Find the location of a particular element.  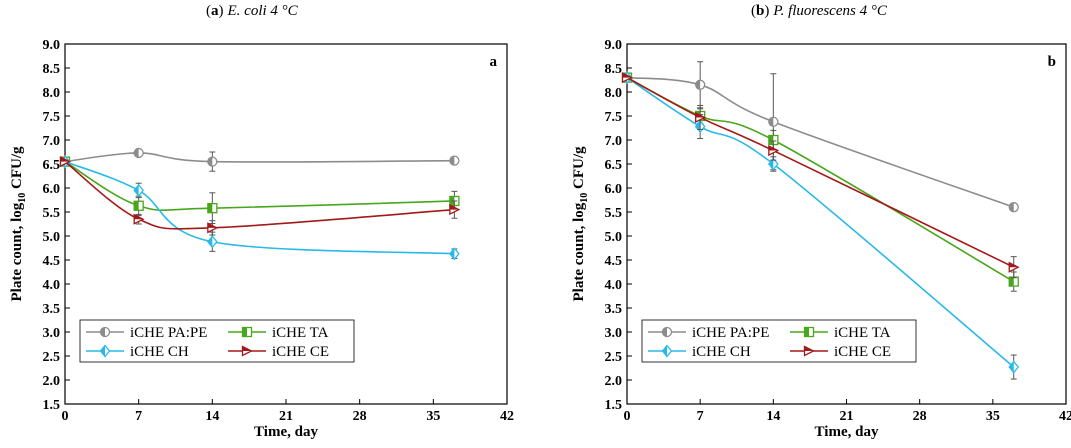

panel-b-legend-entry: iCHE CE is located at coordinates (840, 352).